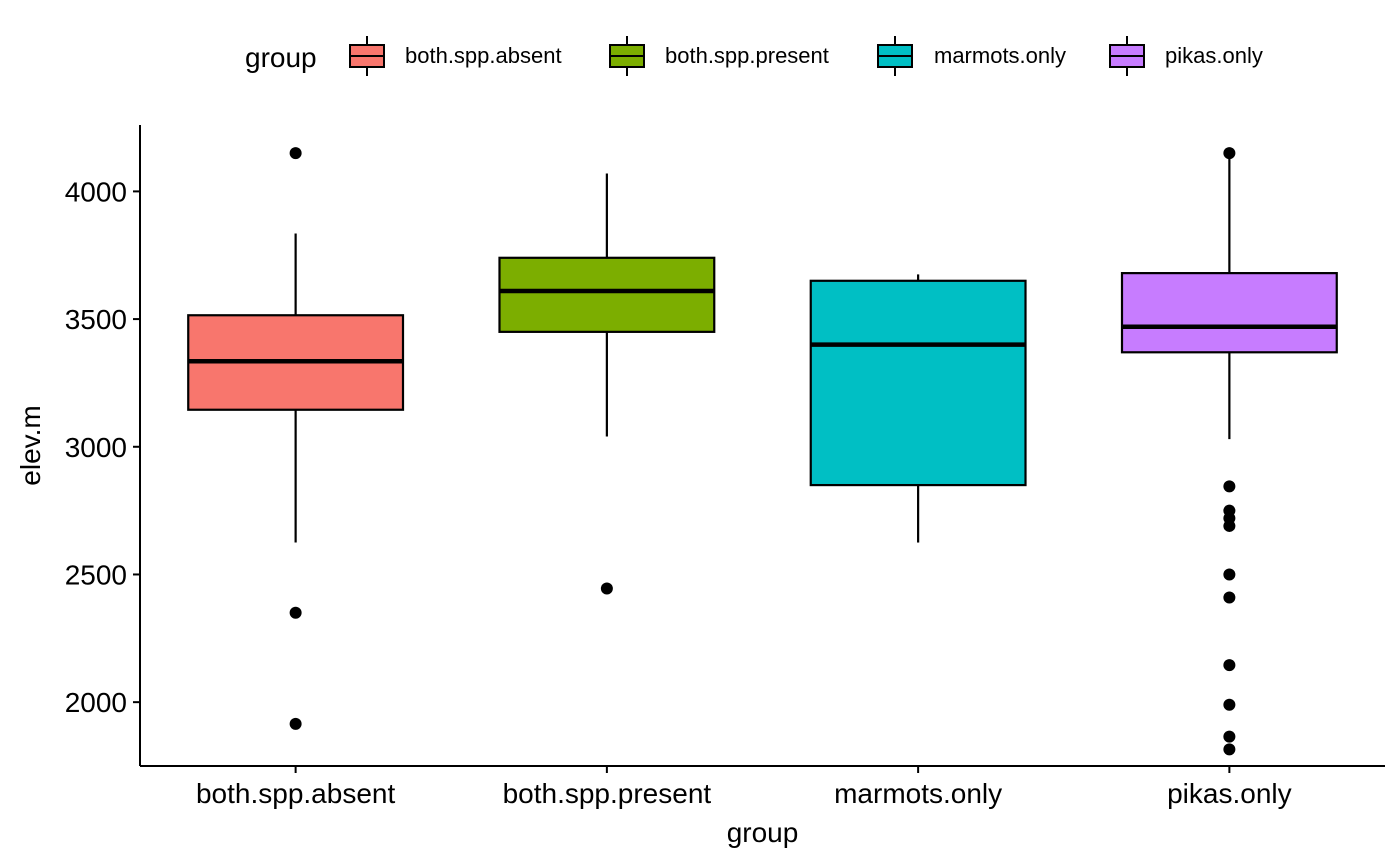  I want to click on x-axis-title: group, so click(763, 832).